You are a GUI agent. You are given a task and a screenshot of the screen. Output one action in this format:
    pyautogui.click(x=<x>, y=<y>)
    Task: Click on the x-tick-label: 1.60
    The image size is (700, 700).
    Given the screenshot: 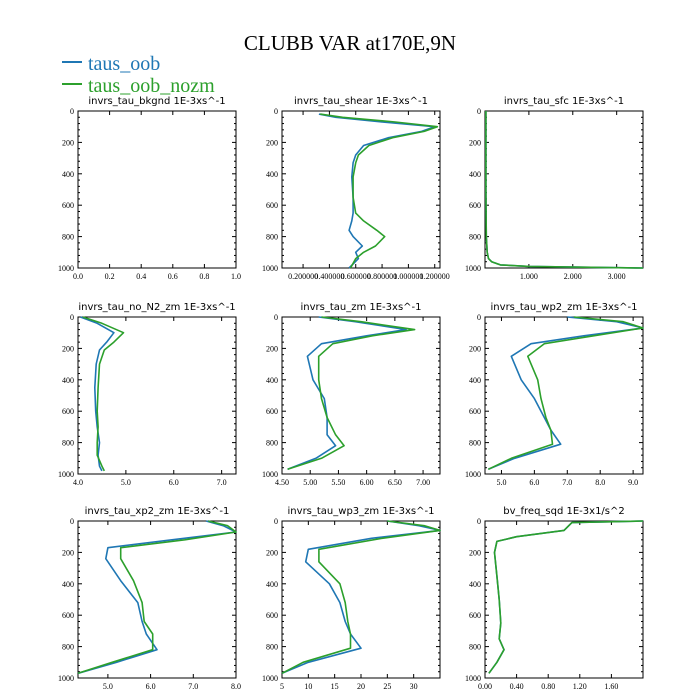 What is the action you would take?
    pyautogui.click(x=611, y=686)
    